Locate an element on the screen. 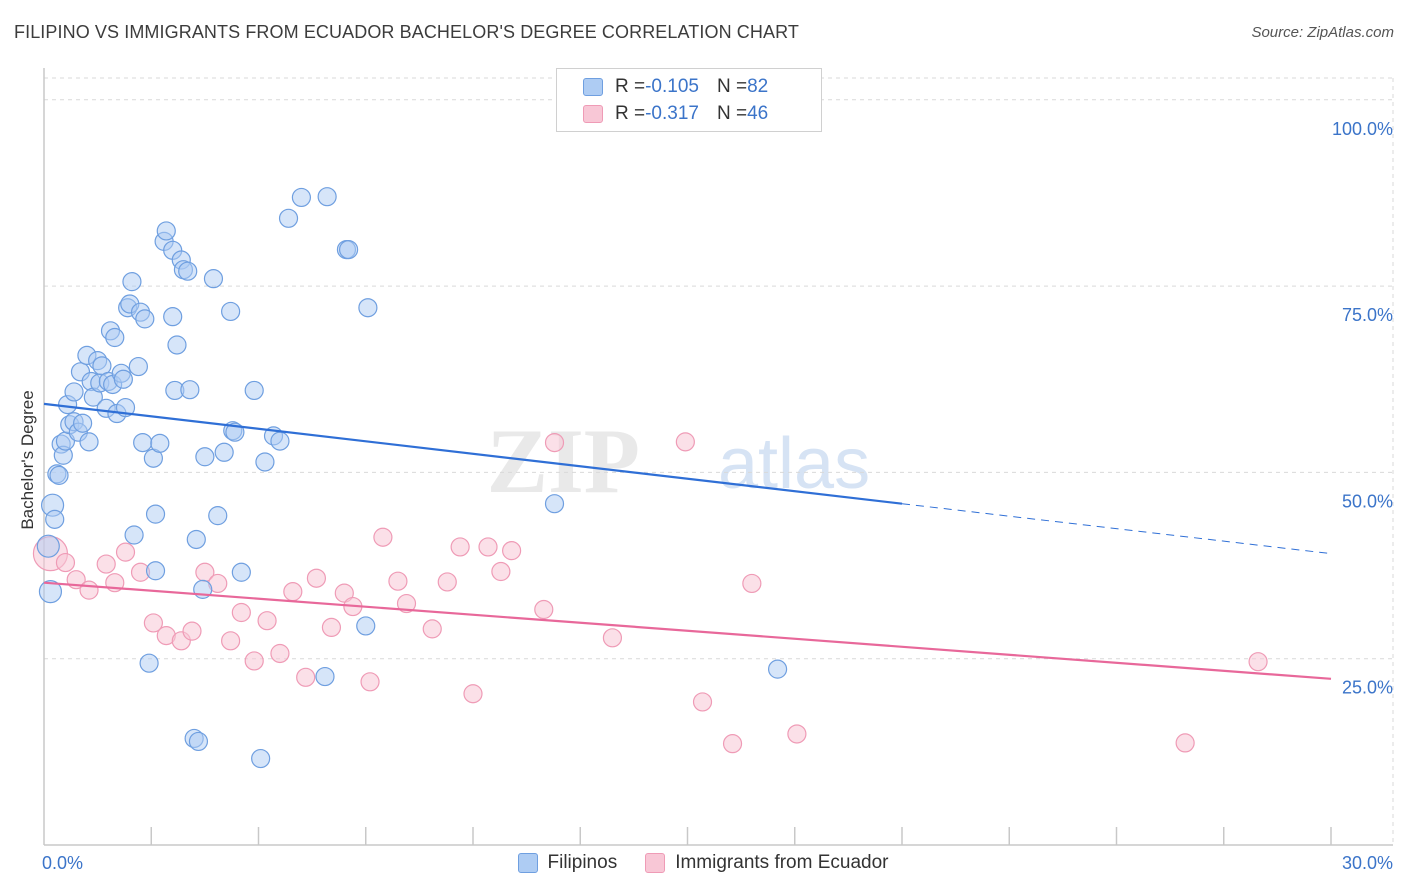 This screenshot has height=892, width=1406. ecuador-legend-label: Immigrants from Ecuador is located at coordinates (782, 862).